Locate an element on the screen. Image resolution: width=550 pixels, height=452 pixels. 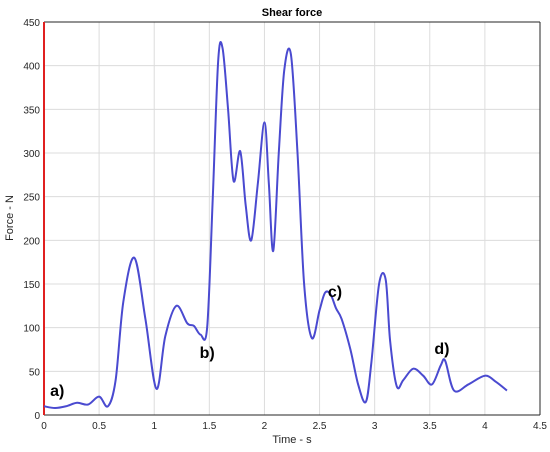
annotation-label: c) is located at coordinates (335, 292).